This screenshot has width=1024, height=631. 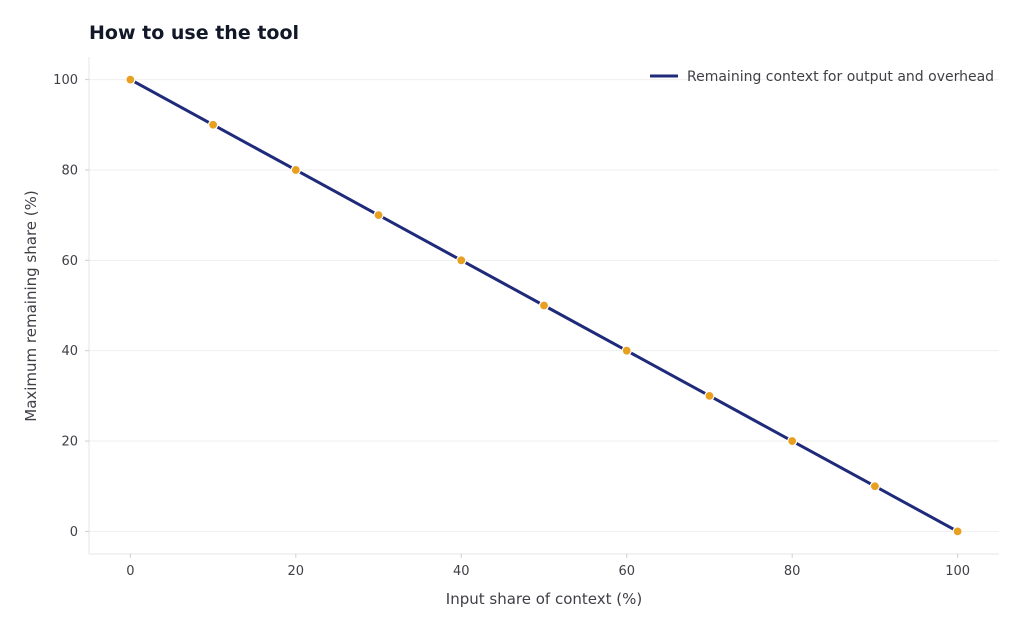 I want to click on x-tick-label-0: 0, so click(x=130, y=571).